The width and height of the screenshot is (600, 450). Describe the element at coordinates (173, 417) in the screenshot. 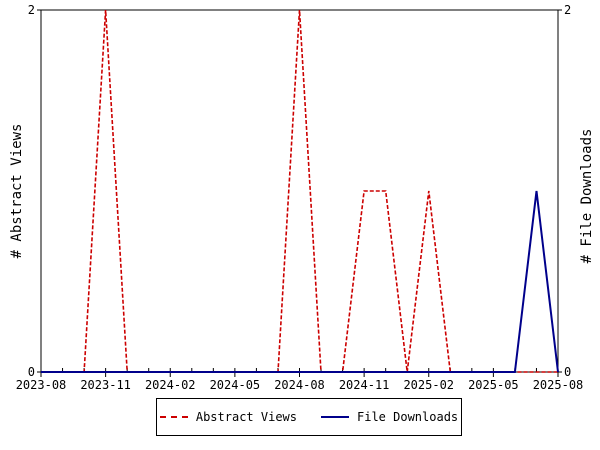

I see `legend-swatch-abstract-views` at that location.